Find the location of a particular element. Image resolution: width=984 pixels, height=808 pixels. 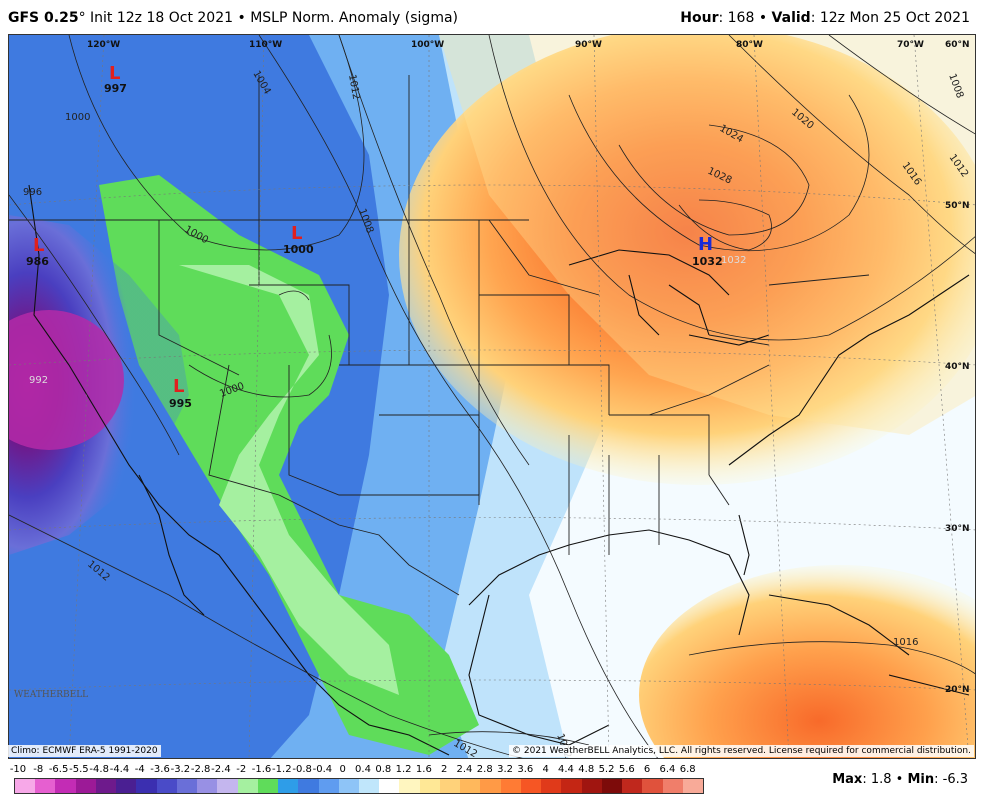

high-value: 1032 is located at coordinates (707, 261).